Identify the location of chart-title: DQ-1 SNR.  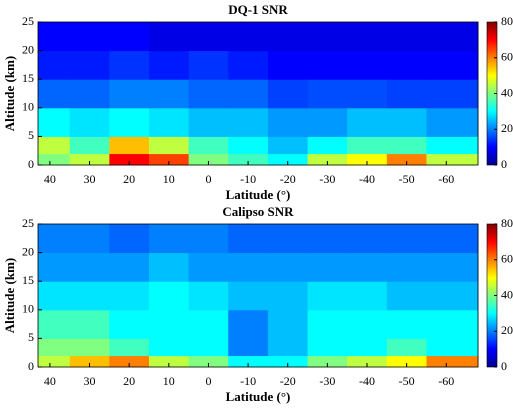
(258, 9).